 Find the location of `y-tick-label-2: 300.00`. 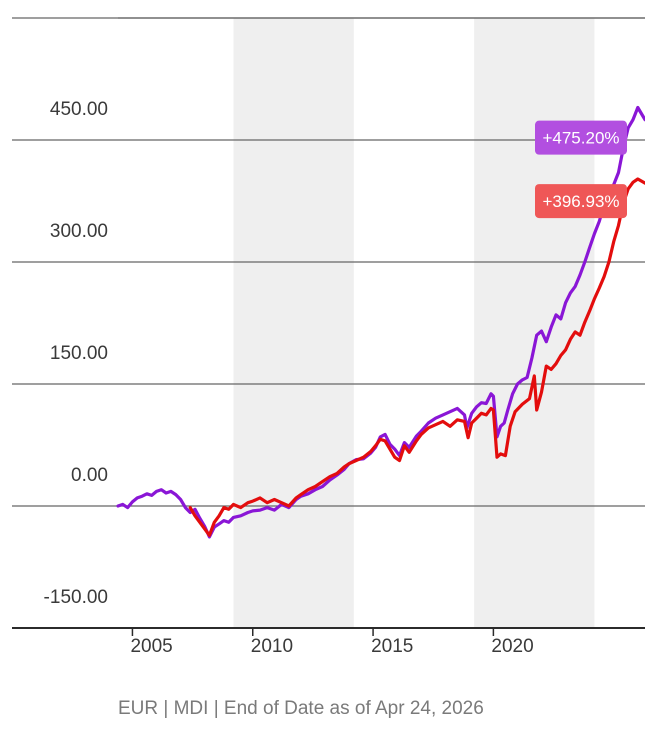

y-tick-label-2: 300.00 is located at coordinates (79, 231).